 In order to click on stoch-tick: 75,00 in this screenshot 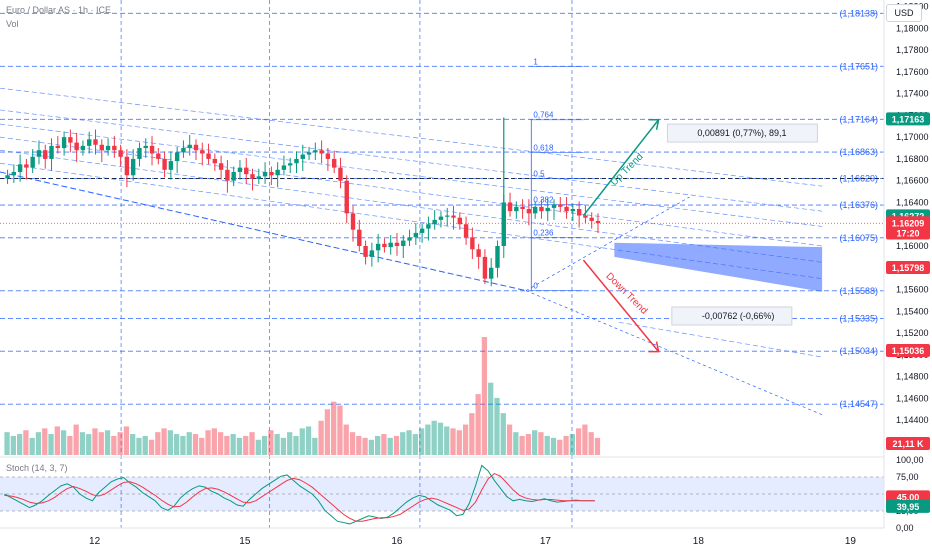, I will do `click(907, 477)`.